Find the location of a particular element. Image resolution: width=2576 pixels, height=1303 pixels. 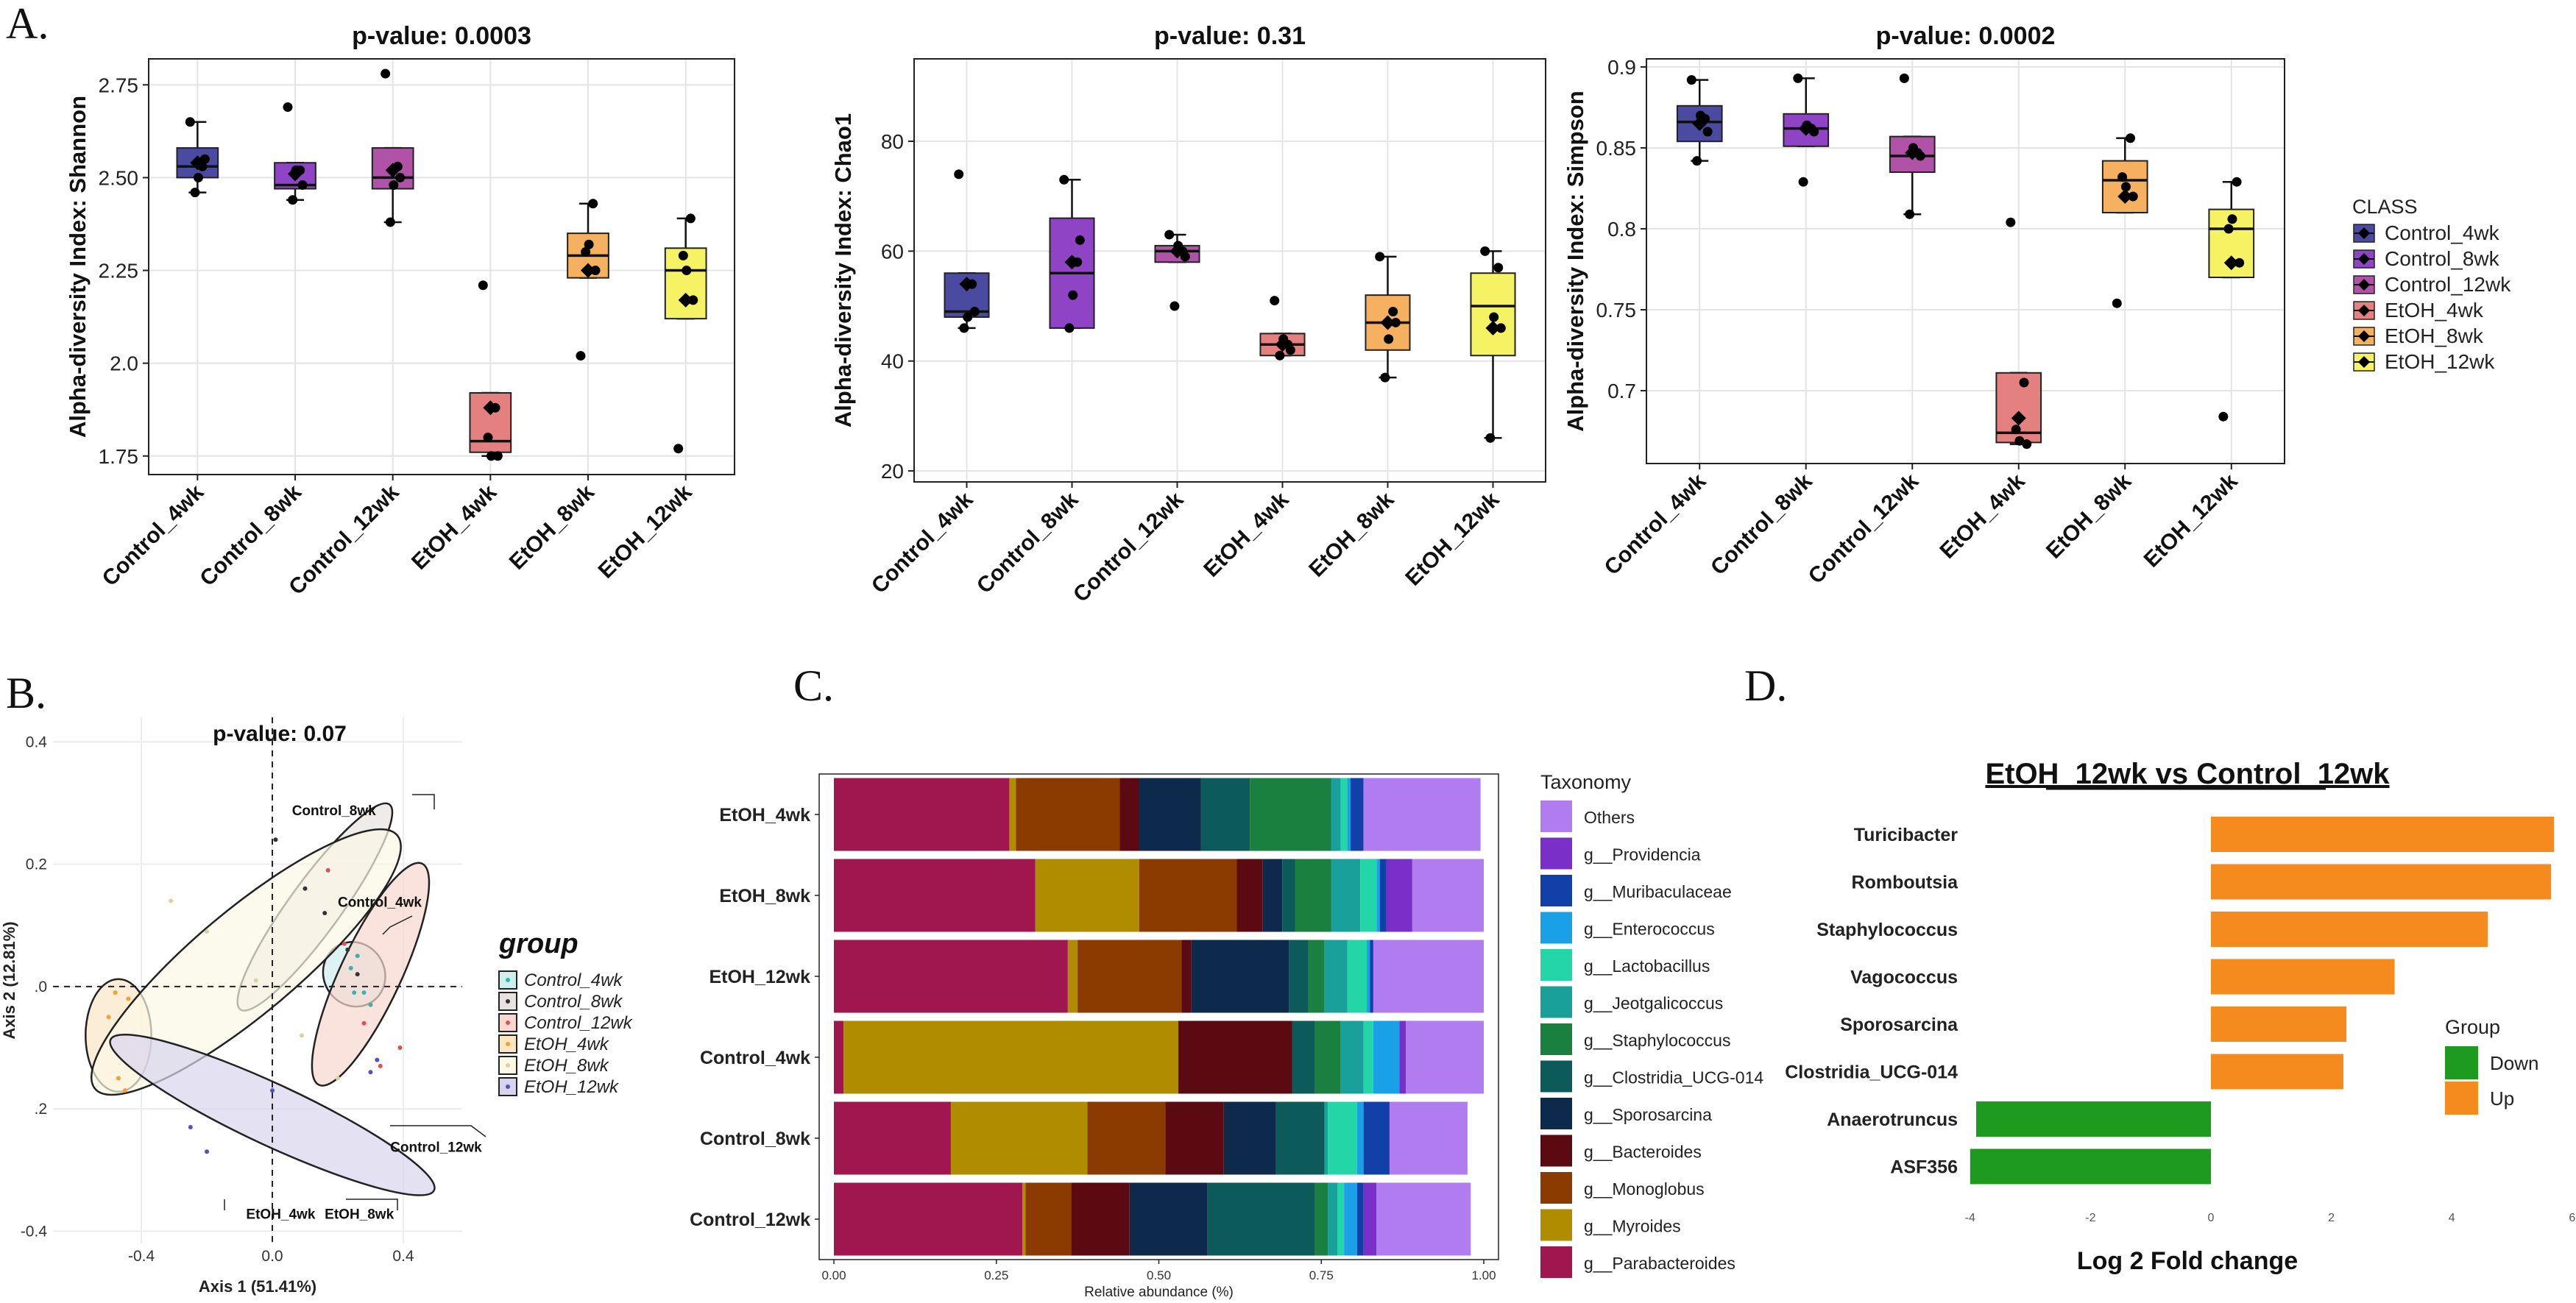

group-ellipse is located at coordinates (246, 962).